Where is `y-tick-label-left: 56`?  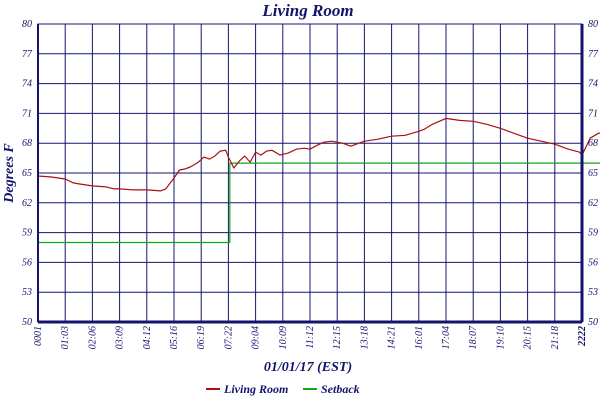
y-tick-label-left: 56 is located at coordinates (27, 262).